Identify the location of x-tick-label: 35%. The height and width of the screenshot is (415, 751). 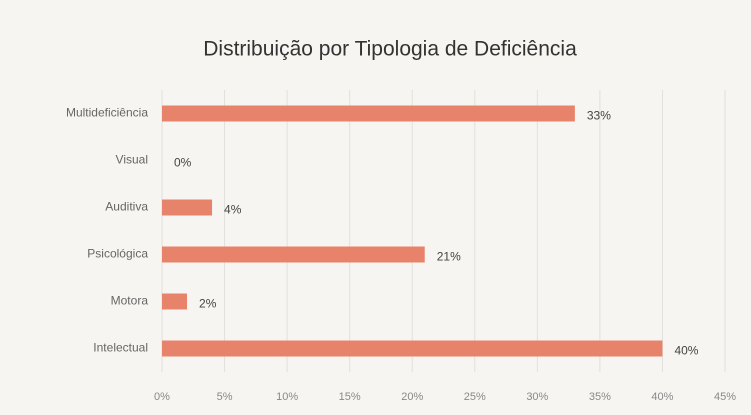
(600, 397).